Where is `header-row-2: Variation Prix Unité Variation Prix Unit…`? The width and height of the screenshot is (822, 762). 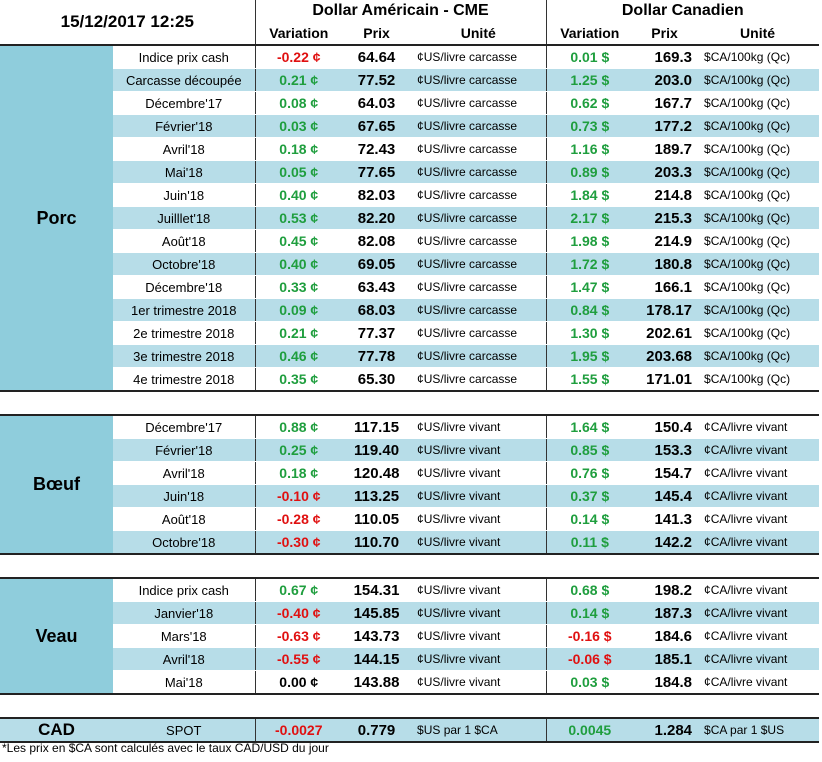
header-row-2: Variation Prix Unité Variation Prix Unit… is located at coordinates (410, 34).